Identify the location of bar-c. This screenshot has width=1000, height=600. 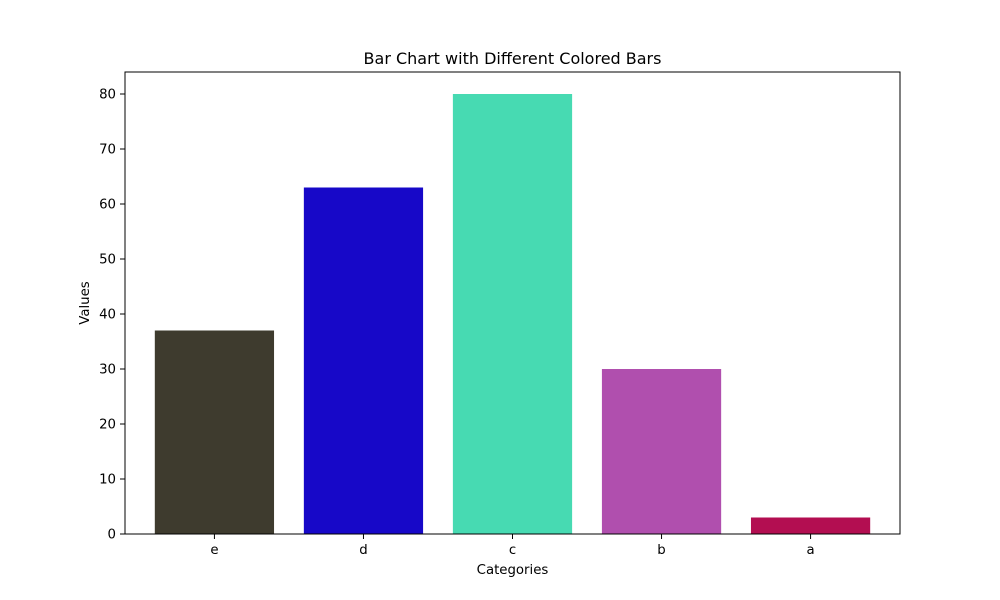
(512, 314).